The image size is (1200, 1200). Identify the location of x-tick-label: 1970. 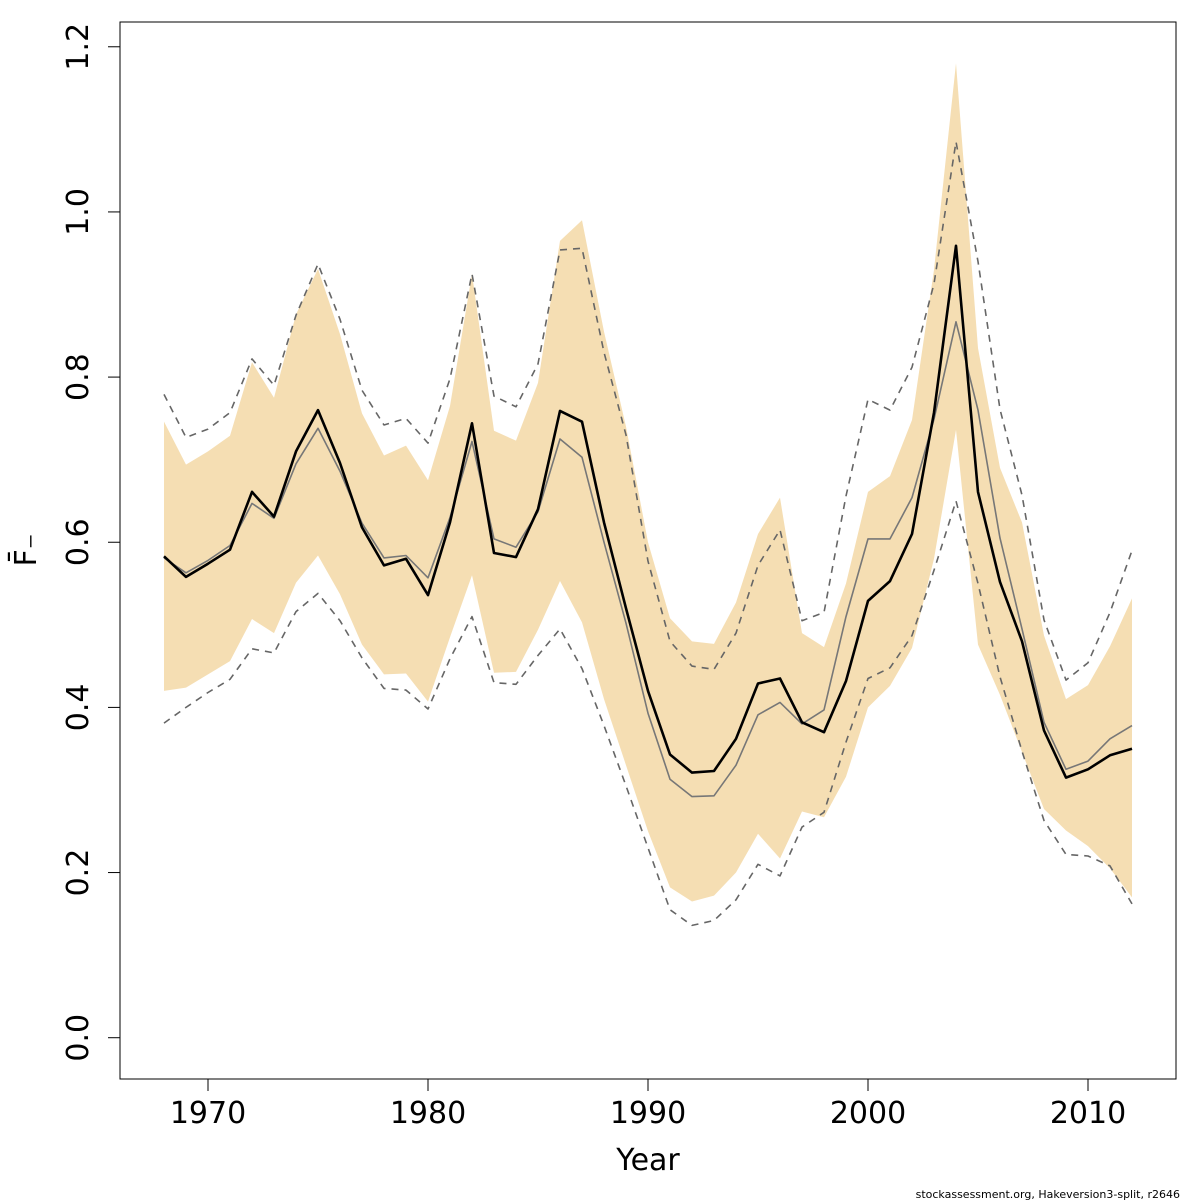
(208, 1113).